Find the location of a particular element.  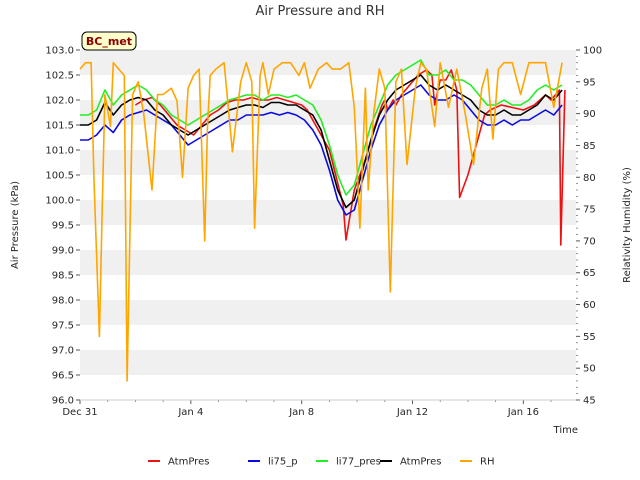

y-tick-label-5: 98.5 is located at coordinates (63, 276).